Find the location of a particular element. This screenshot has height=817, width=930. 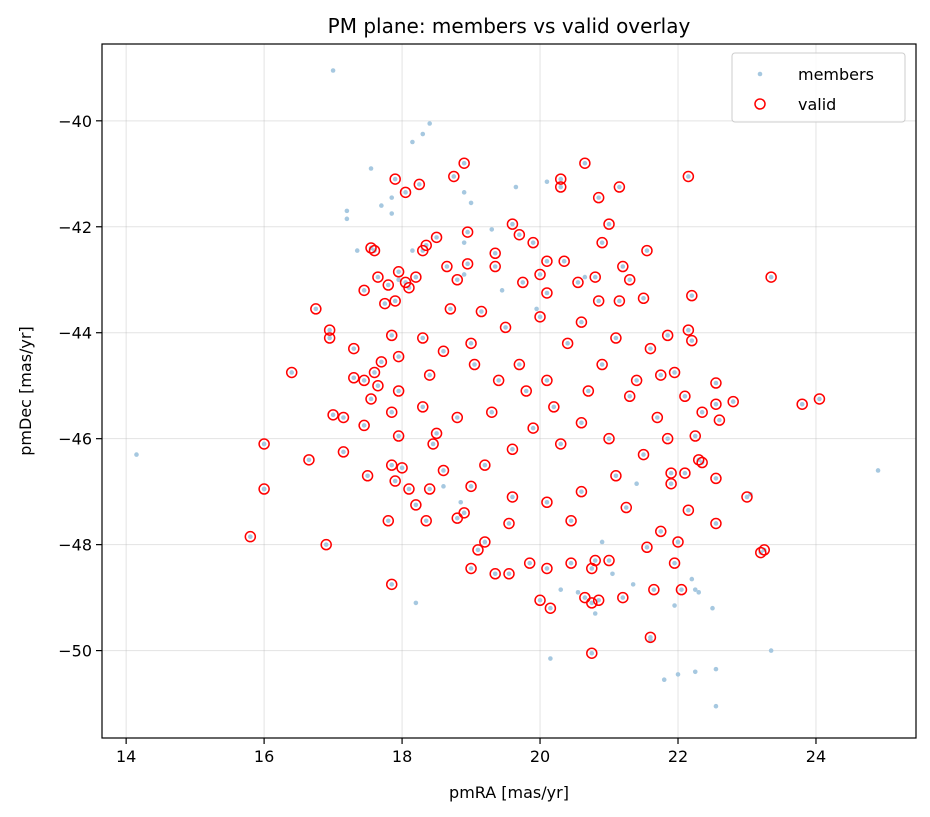

x-axis-ticks: 14 16 18 20 22 24 is located at coordinates (471, 752).